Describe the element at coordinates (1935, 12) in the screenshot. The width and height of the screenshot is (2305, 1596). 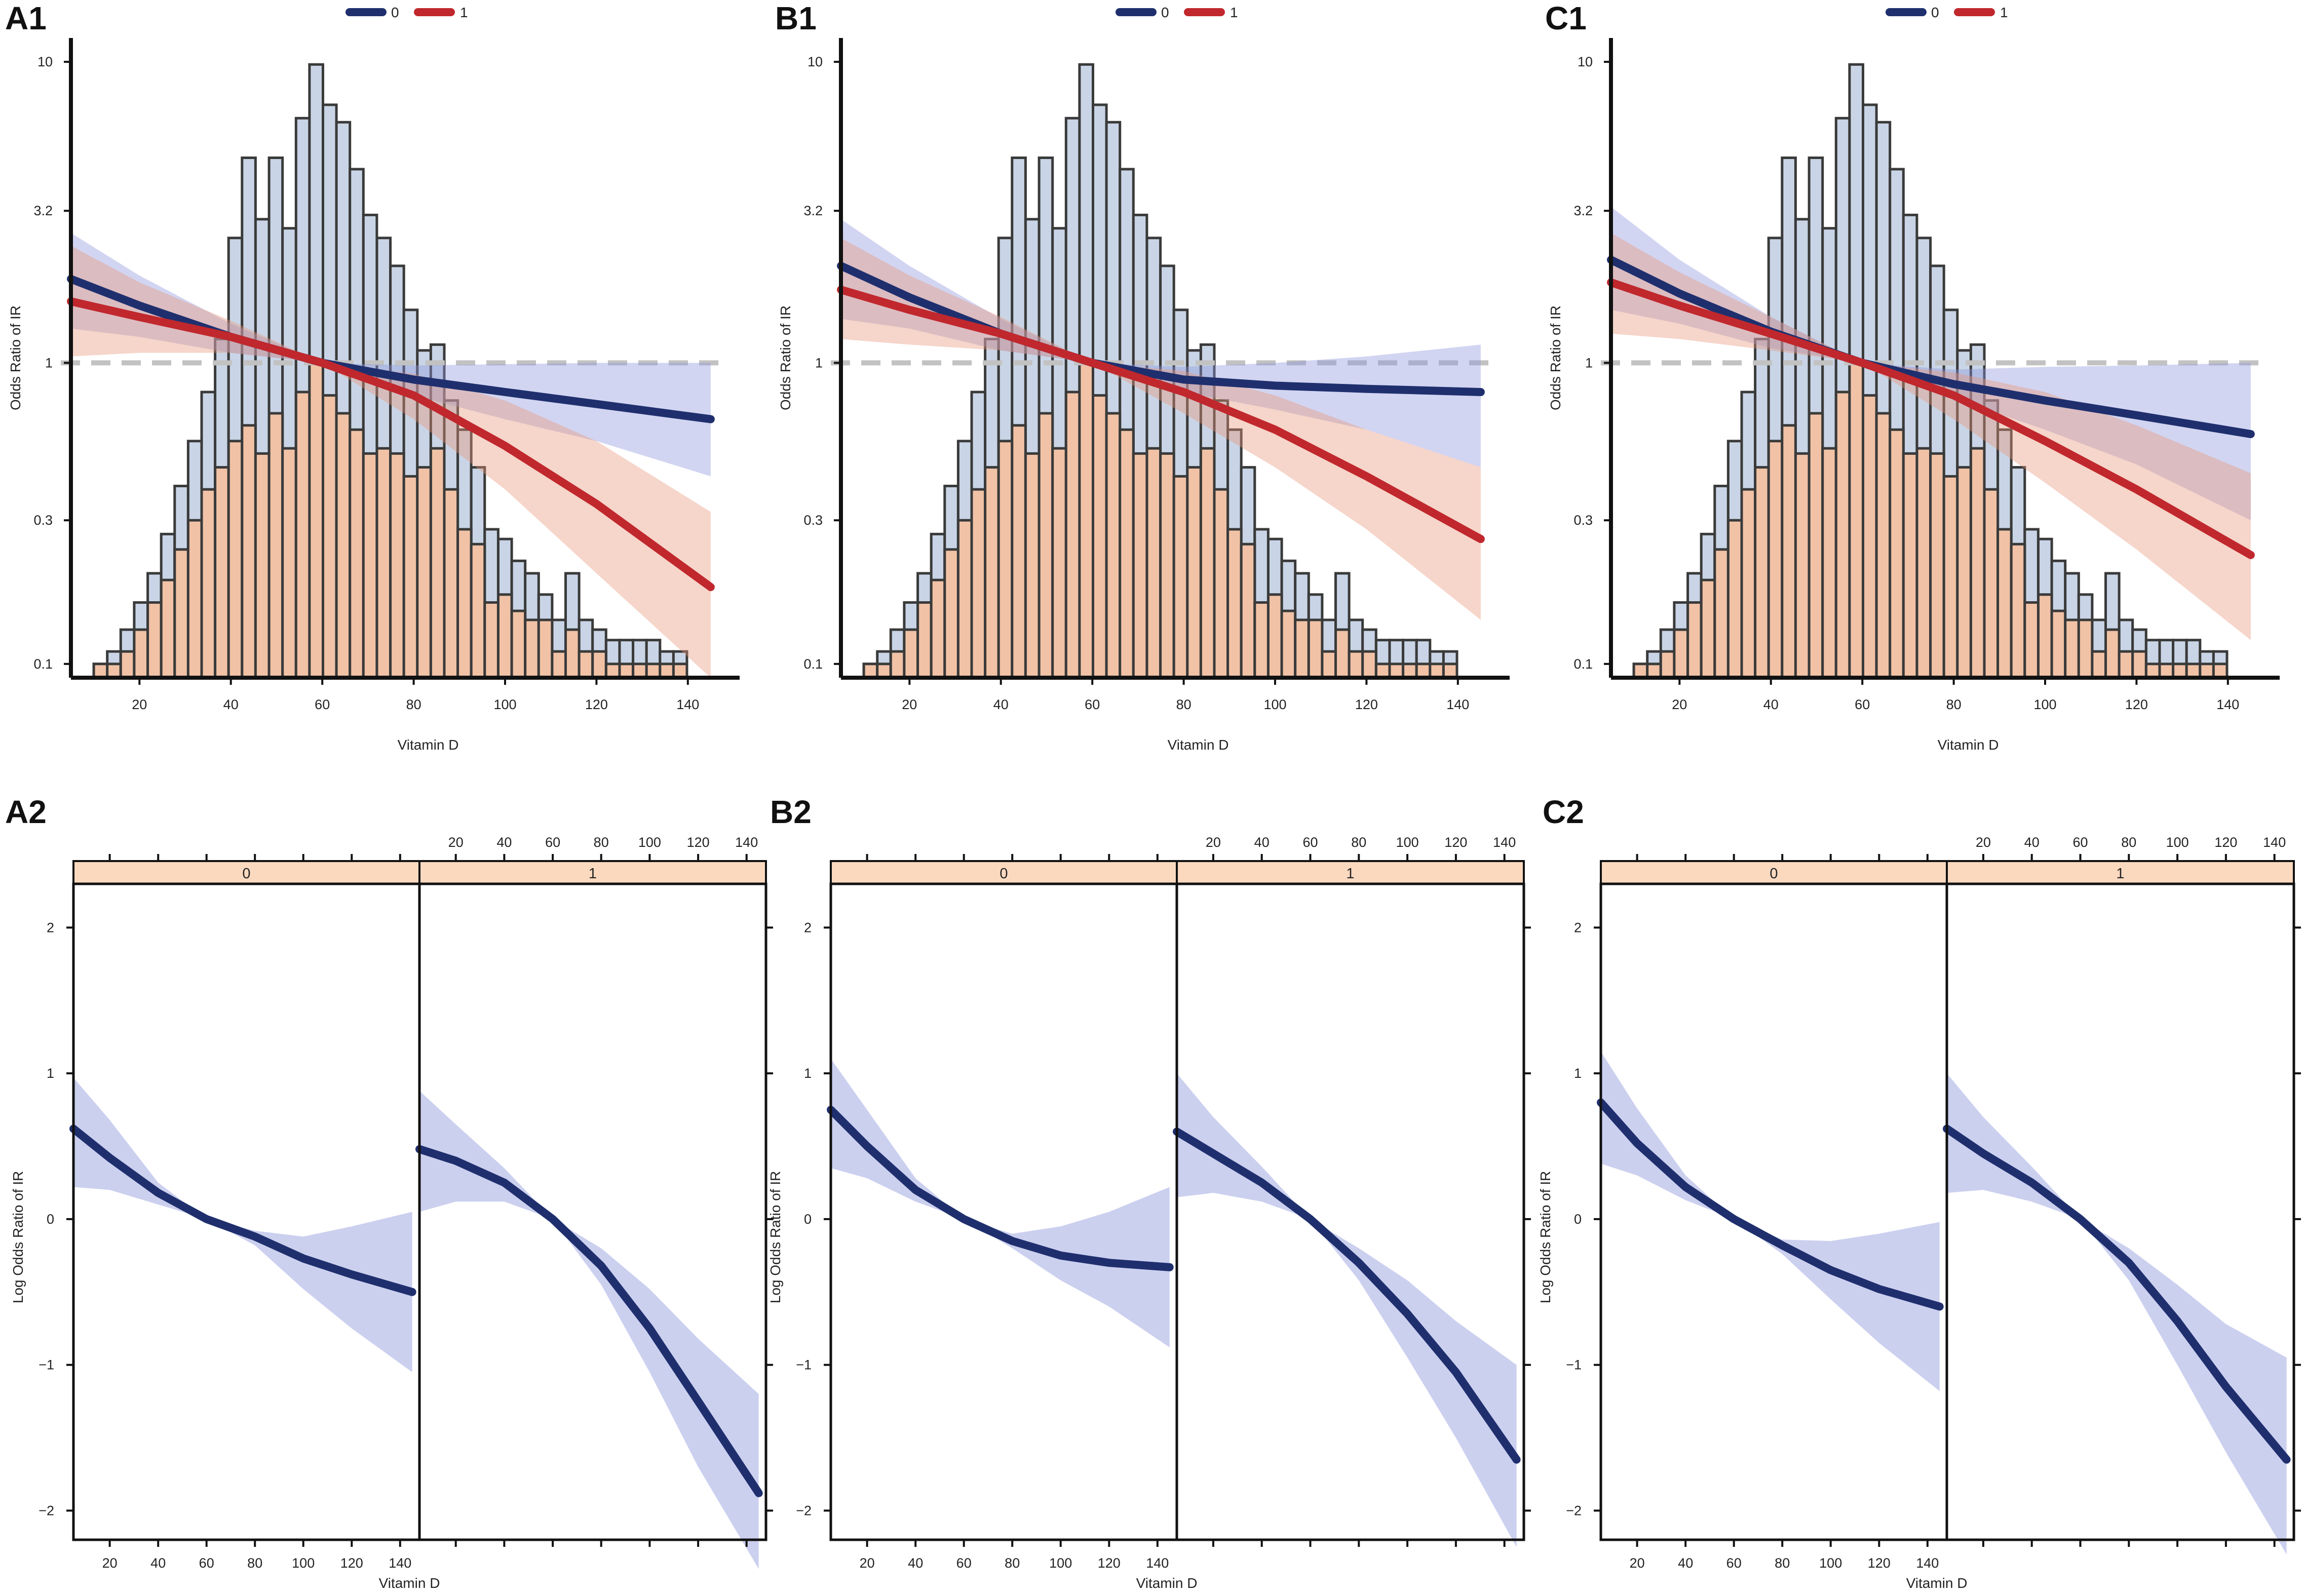
I see `legend-label-0: 0` at that location.